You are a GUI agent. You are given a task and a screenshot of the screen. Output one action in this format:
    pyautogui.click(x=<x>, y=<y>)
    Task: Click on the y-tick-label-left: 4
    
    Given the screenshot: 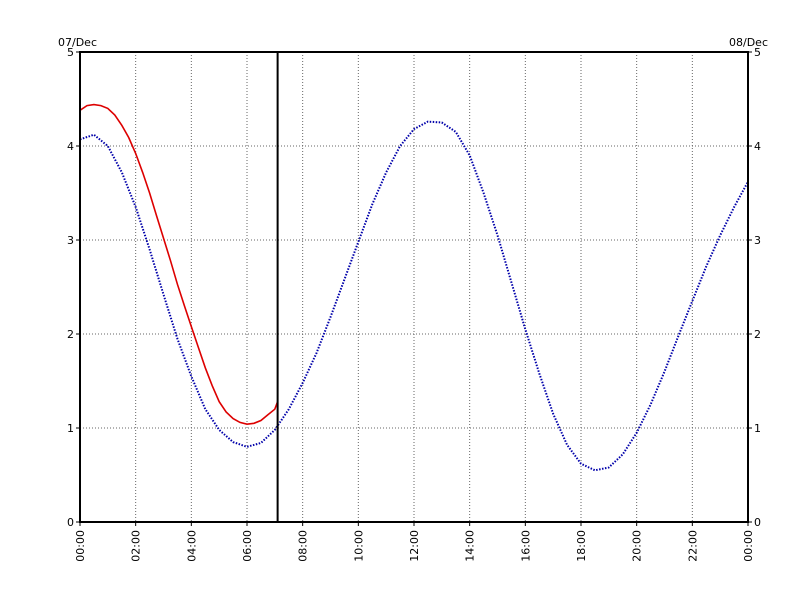 What is the action you would take?
    pyautogui.click(x=70, y=146)
    